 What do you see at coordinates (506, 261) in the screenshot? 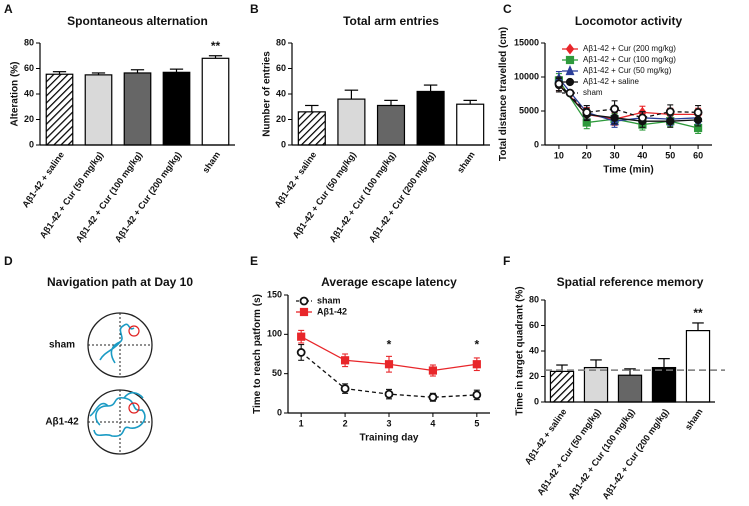
I see `panel-letter: F` at bounding box center [506, 261].